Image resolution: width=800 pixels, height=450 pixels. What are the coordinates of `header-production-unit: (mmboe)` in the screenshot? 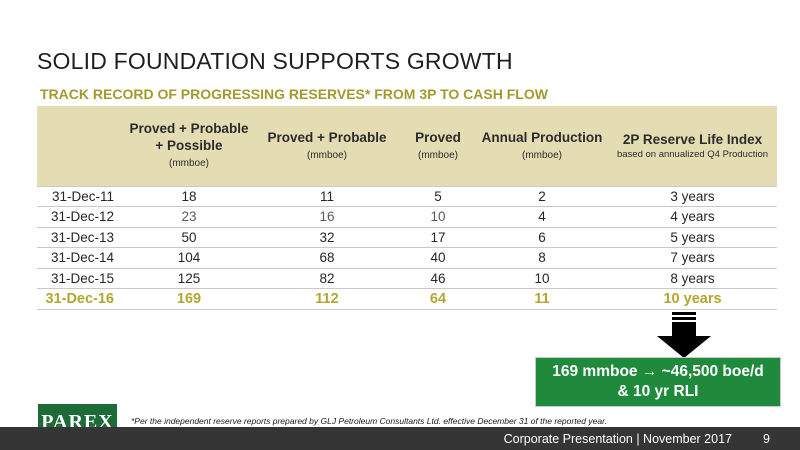 It's located at (541, 155).